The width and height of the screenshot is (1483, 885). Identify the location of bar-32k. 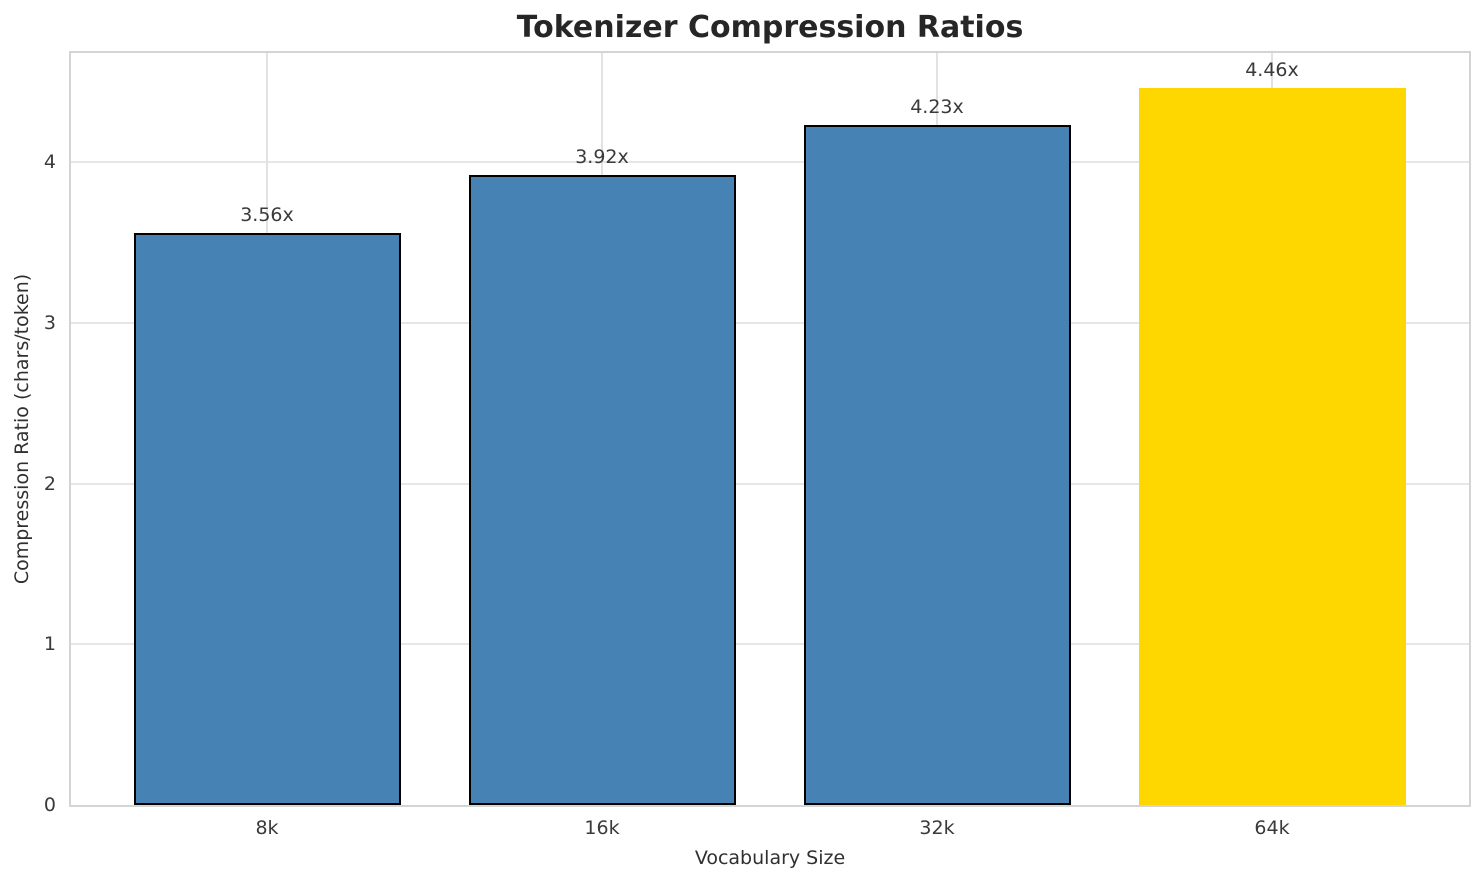
(937, 465).